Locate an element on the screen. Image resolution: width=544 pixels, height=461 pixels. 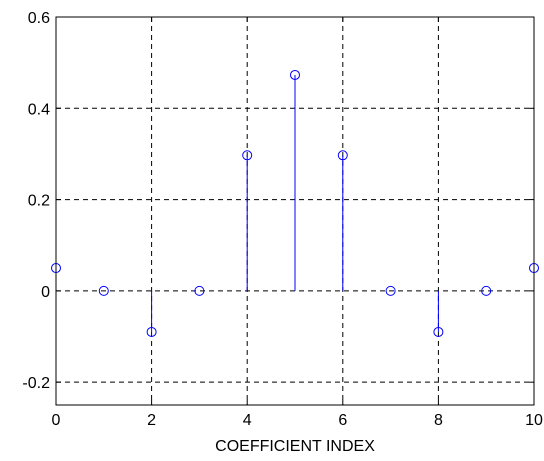
x-tick-label: 4 is located at coordinates (247, 420).